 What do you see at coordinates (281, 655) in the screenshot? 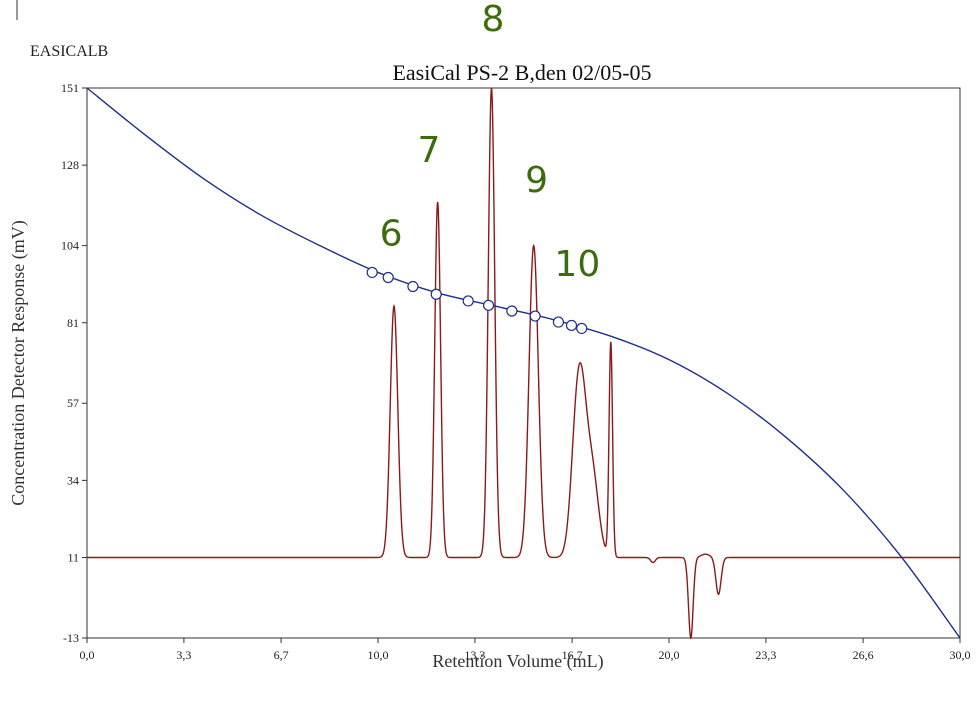
I see `x-tick-label: 6,7` at bounding box center [281, 655].